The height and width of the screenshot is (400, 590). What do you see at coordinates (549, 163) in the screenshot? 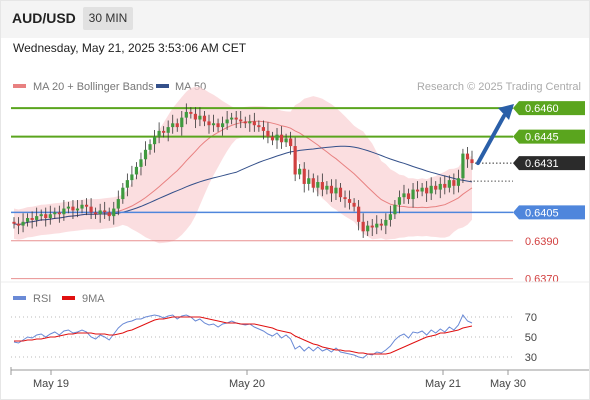
I see `current-price-tag` at bounding box center [549, 163].